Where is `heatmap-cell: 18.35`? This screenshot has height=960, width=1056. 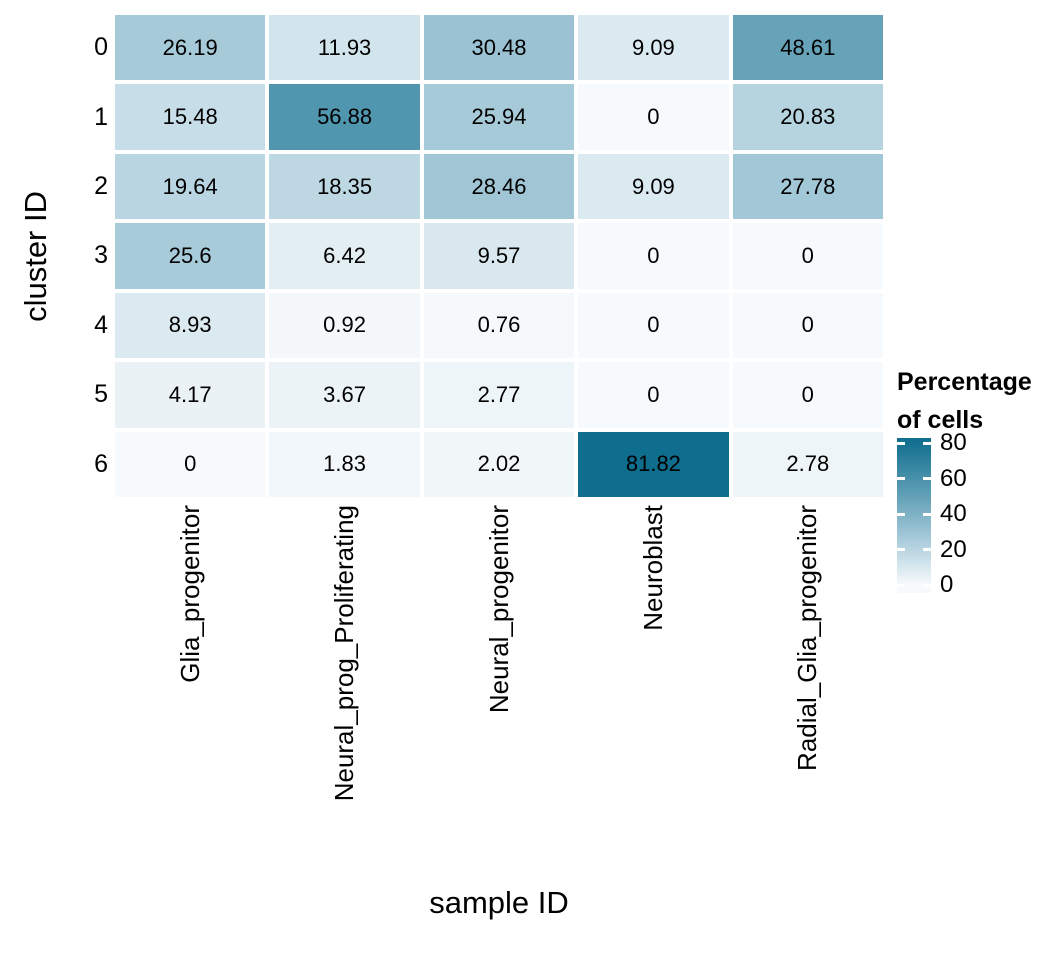
heatmap-cell: 18.35 is located at coordinates (344, 186).